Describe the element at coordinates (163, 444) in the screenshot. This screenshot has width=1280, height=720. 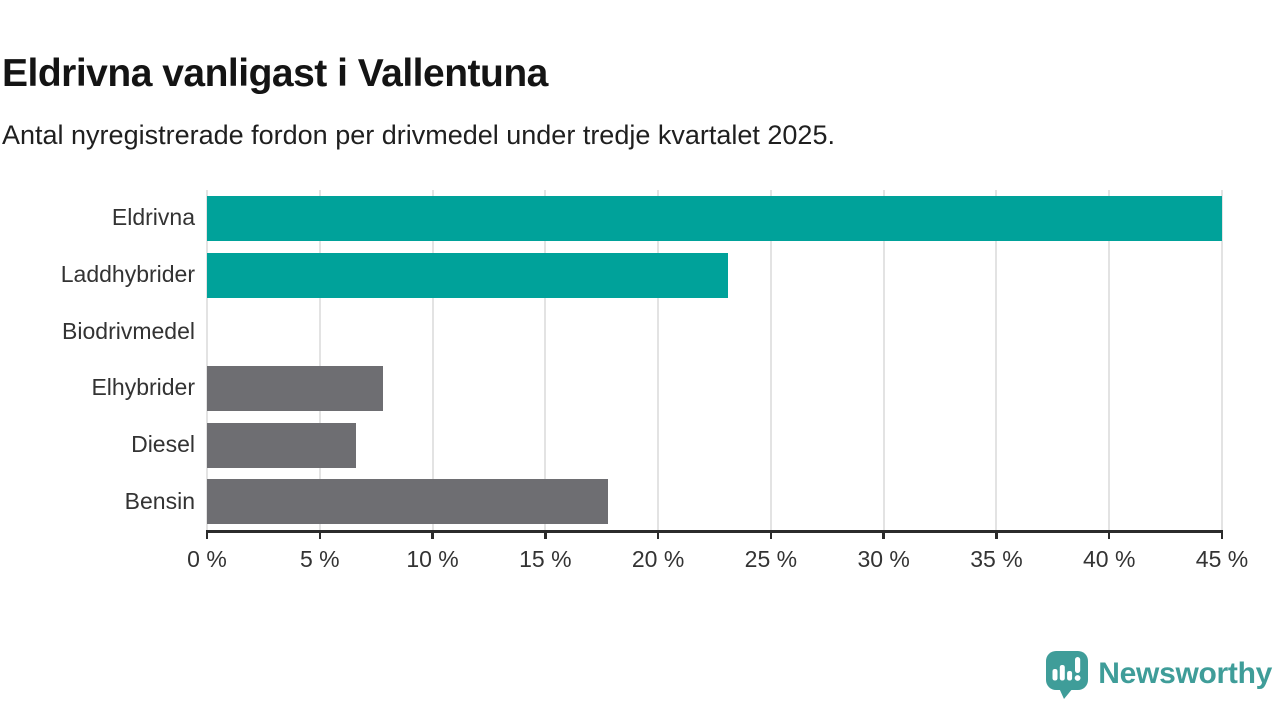
I see `category-label-diesel: Diesel` at that location.